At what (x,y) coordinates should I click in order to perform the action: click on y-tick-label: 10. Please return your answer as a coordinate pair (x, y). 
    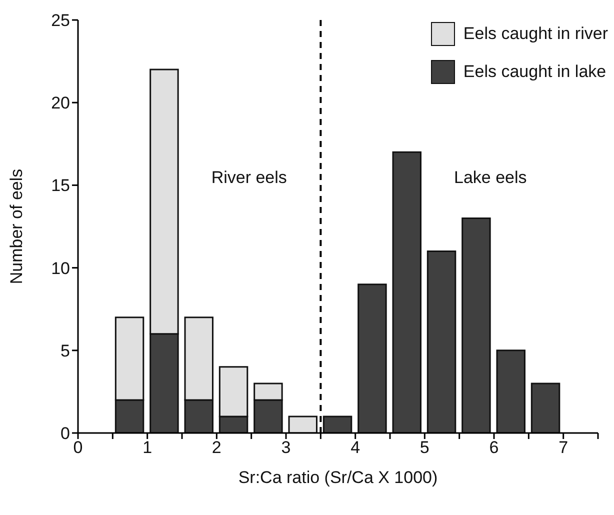
    Looking at the image, I should click on (60, 268).